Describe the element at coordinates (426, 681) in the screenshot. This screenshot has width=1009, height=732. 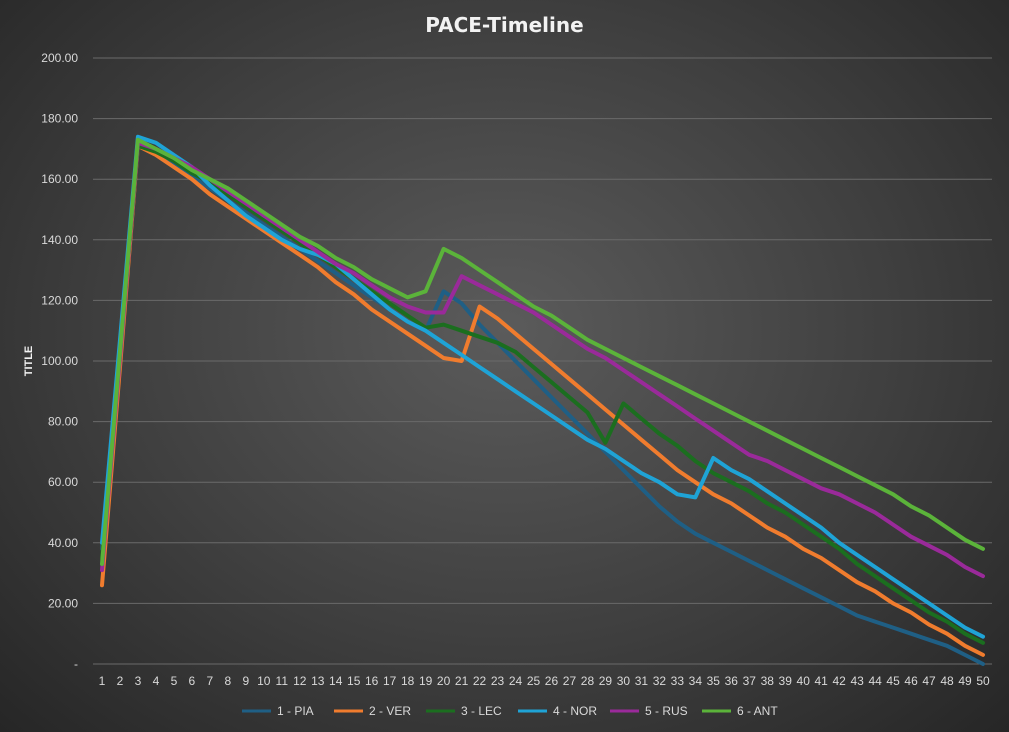
I see `x-tick-label: 19` at that location.